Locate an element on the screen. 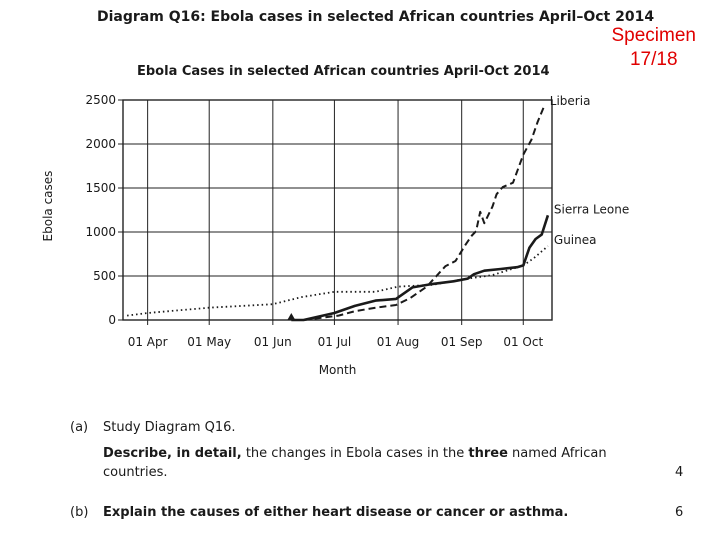 The width and height of the screenshot is (720, 540). series-start-marker-sierra-leone is located at coordinates (291, 316).